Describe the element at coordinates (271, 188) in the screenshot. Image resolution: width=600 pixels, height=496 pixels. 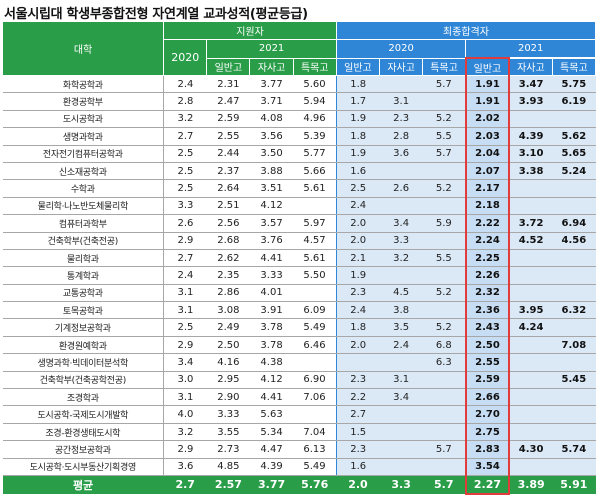
I see `grade-cell: 3.51` at that location.